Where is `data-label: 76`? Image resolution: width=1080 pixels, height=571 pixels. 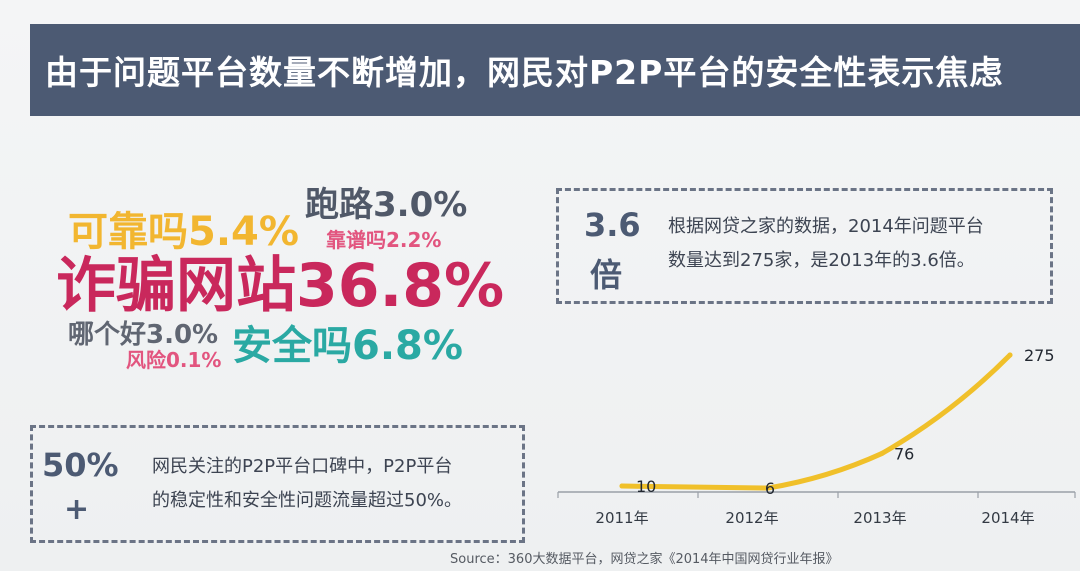 data-label: 76 is located at coordinates (904, 453).